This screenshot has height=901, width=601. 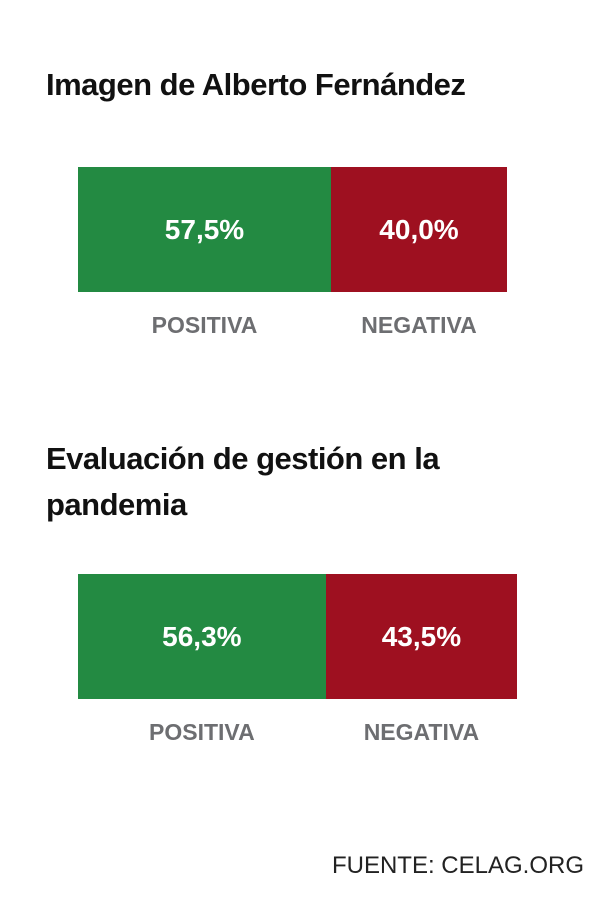 What do you see at coordinates (243, 481) in the screenshot?
I see `chart-title: Evaluación de gestión en la pandemia` at bounding box center [243, 481].